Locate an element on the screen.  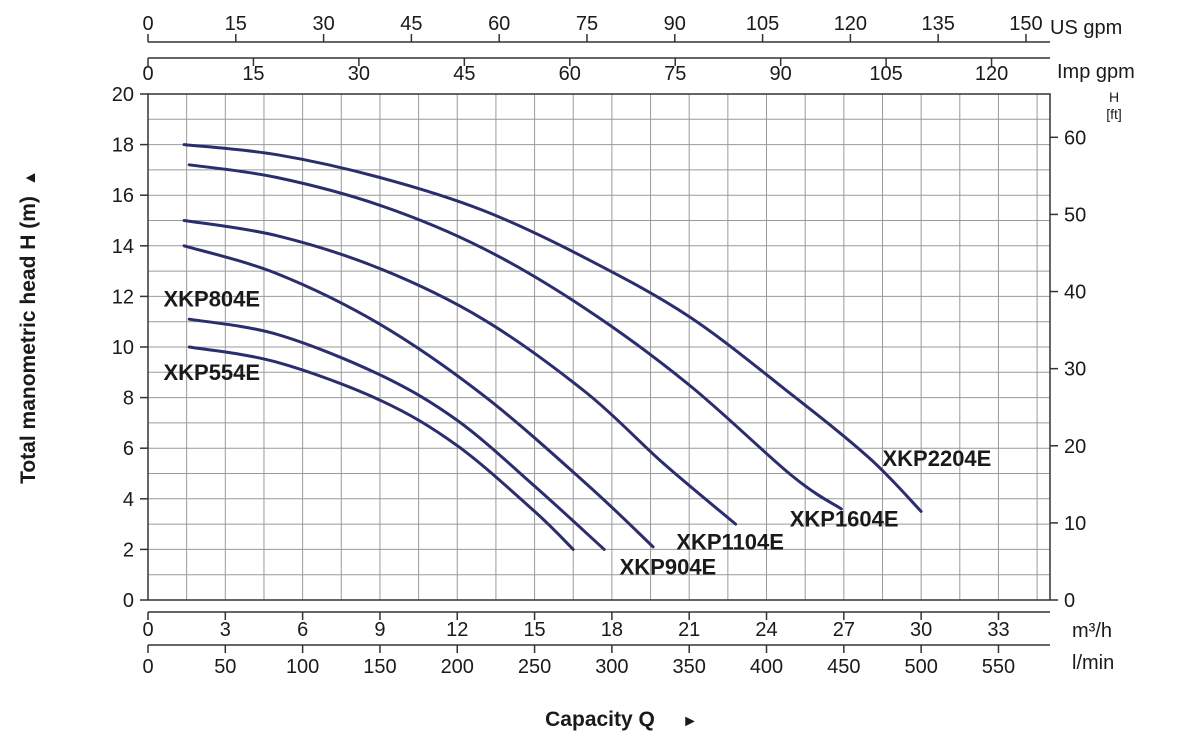
tick-label-y-ft: 60 is located at coordinates (1075, 138).